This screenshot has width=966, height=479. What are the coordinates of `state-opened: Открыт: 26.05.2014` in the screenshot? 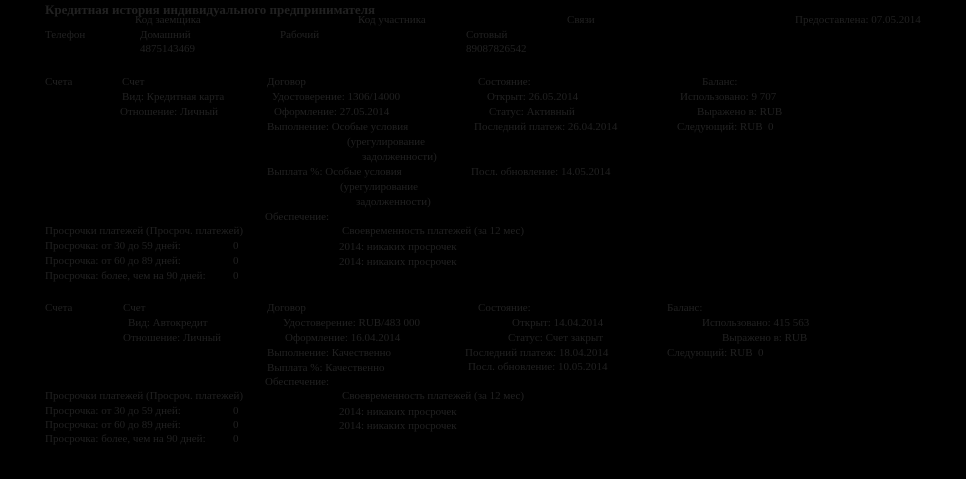 It's located at (533, 97).